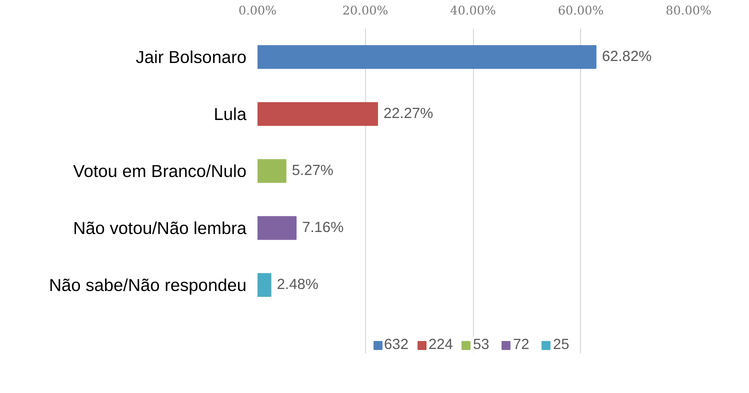 The height and width of the screenshot is (393, 749). What do you see at coordinates (148, 285) in the screenshot?
I see `y-tick-label: Não sabe/Não respondeu` at bounding box center [148, 285].